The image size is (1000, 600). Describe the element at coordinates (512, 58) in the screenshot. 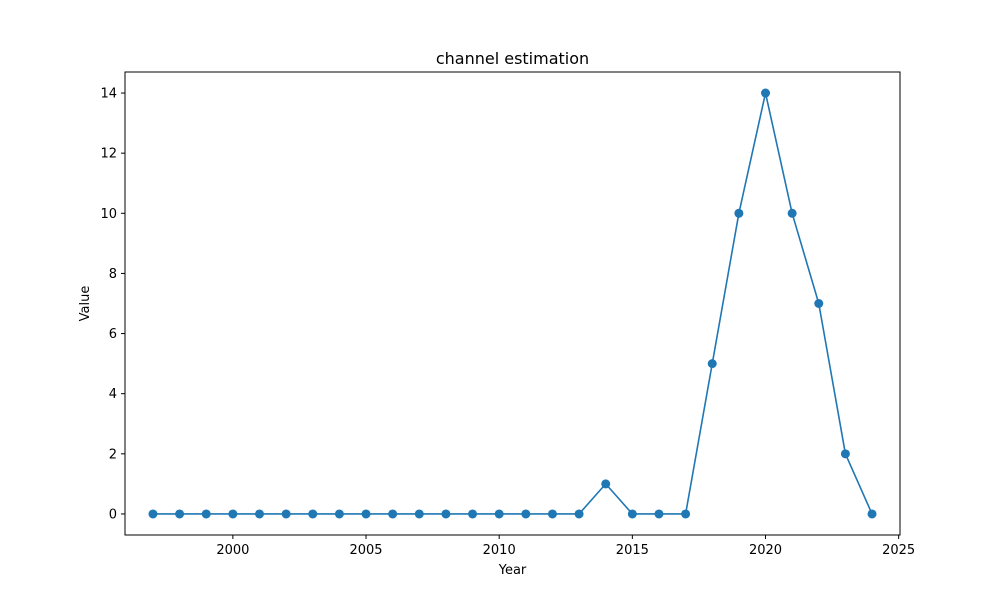

I see `chart-title: channel estimation` at that location.